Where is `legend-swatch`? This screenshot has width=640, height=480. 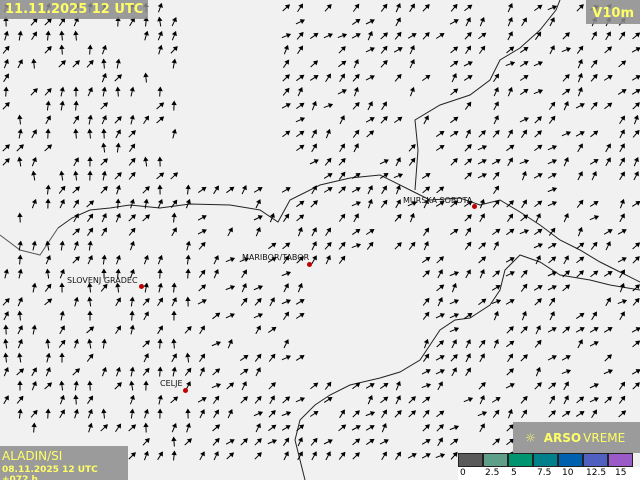
legend-swatch is located at coordinates (620, 460).